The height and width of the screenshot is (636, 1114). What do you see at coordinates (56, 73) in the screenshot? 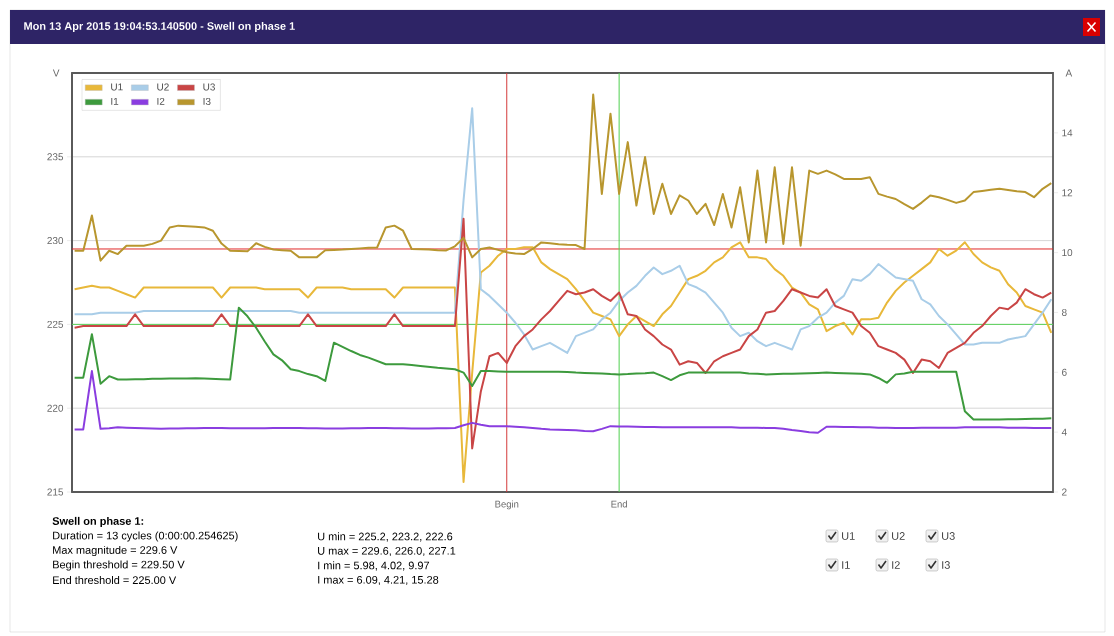
I see `y-axis-title: V` at bounding box center [56, 73].